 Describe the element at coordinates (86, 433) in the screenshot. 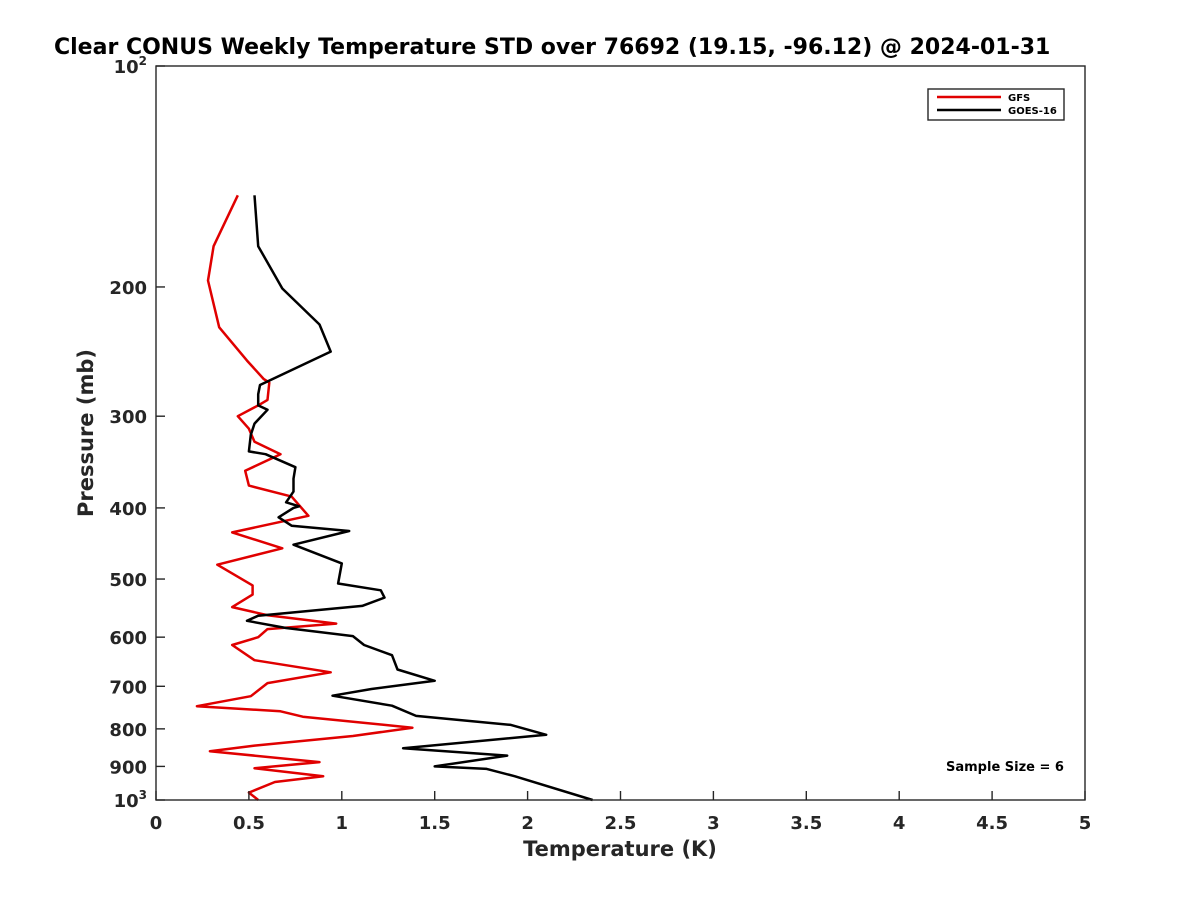

I see `y-axis-label: Pressure (mb)` at that location.